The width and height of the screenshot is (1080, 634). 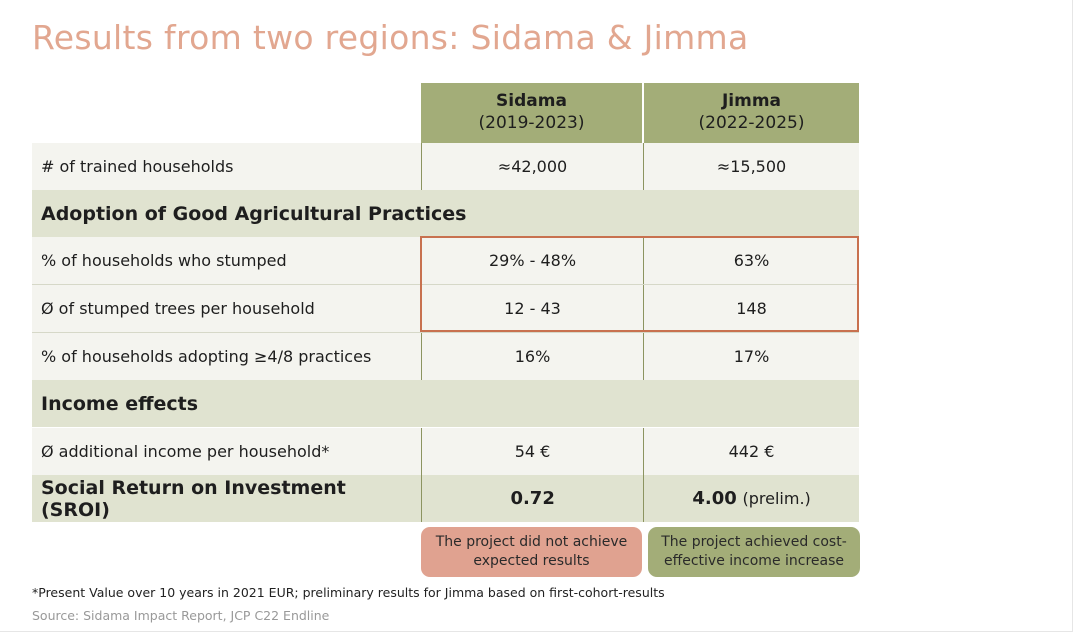 What do you see at coordinates (532, 451) in the screenshot?
I see `cell-sidama: 54 €` at bounding box center [532, 451].